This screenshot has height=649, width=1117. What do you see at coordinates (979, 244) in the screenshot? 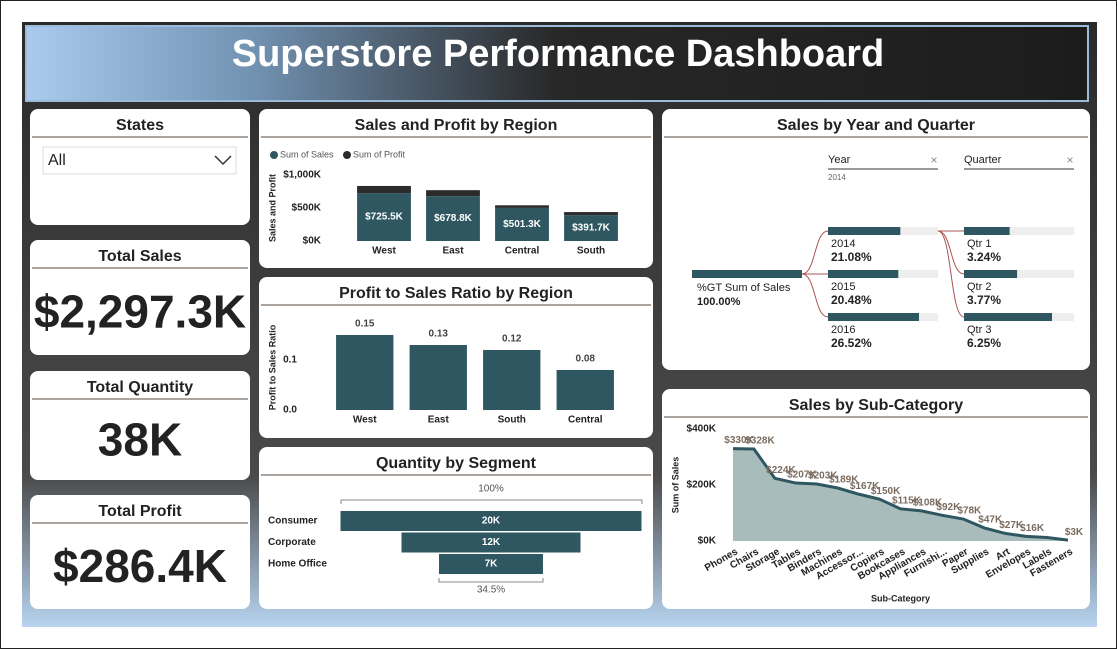
I see `node-label: Qtr 1` at bounding box center [979, 244].